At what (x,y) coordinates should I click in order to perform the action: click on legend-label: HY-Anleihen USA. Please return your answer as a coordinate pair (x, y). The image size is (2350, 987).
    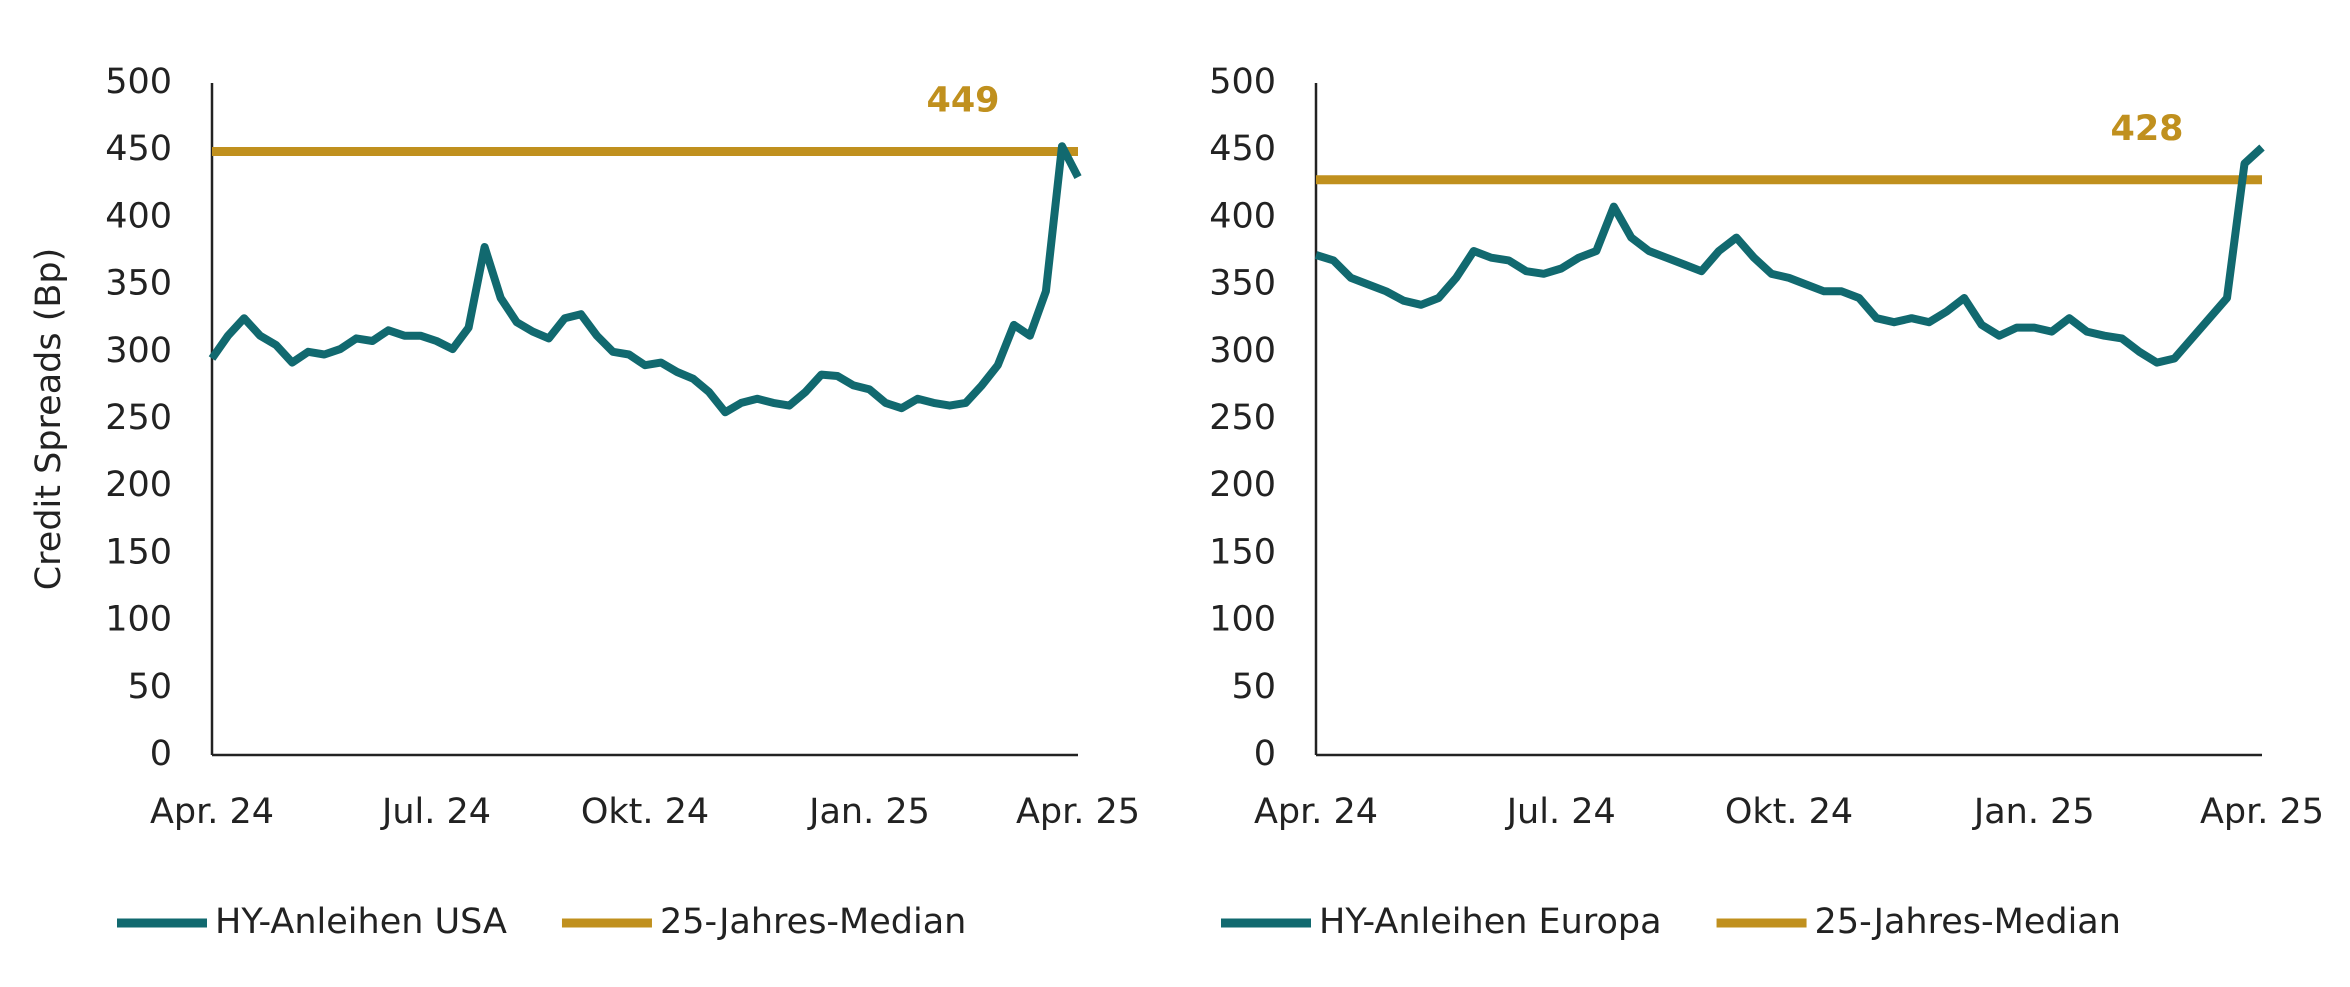
    Looking at the image, I should click on (361, 922).